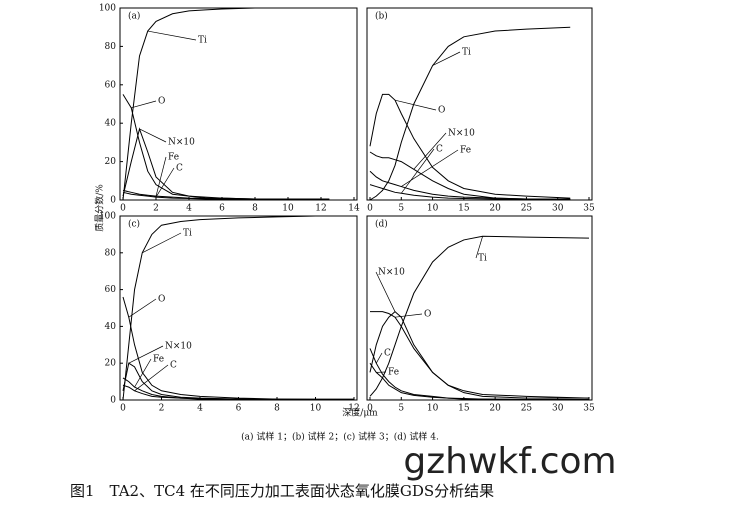 Image resolution: width=730 pixels, height=505 pixels. I want to click on watermark: gzhwkf.com, so click(509, 461).